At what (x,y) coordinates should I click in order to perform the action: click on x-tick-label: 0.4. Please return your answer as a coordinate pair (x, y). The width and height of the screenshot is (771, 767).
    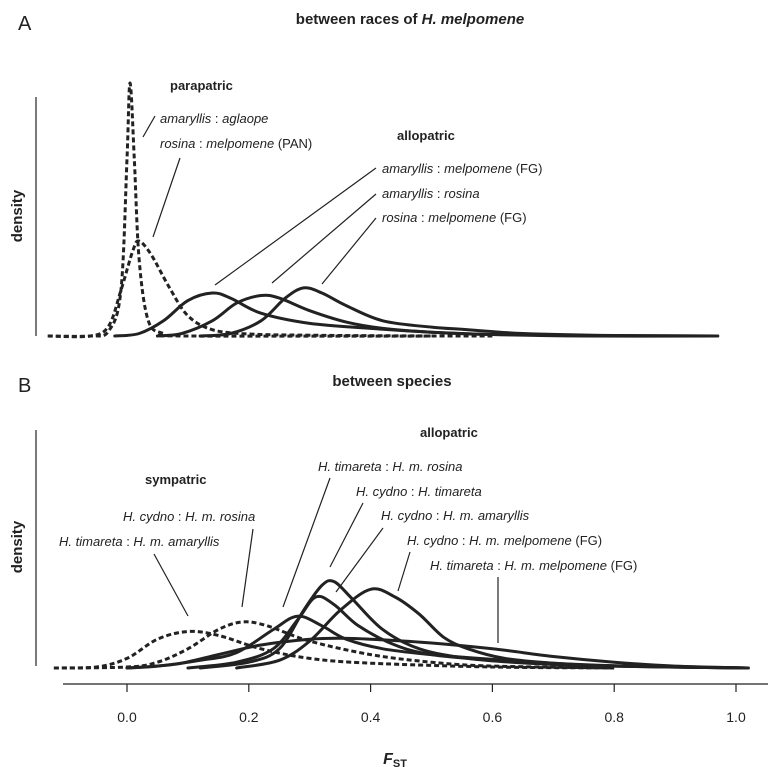
    Looking at the image, I should click on (371, 717).